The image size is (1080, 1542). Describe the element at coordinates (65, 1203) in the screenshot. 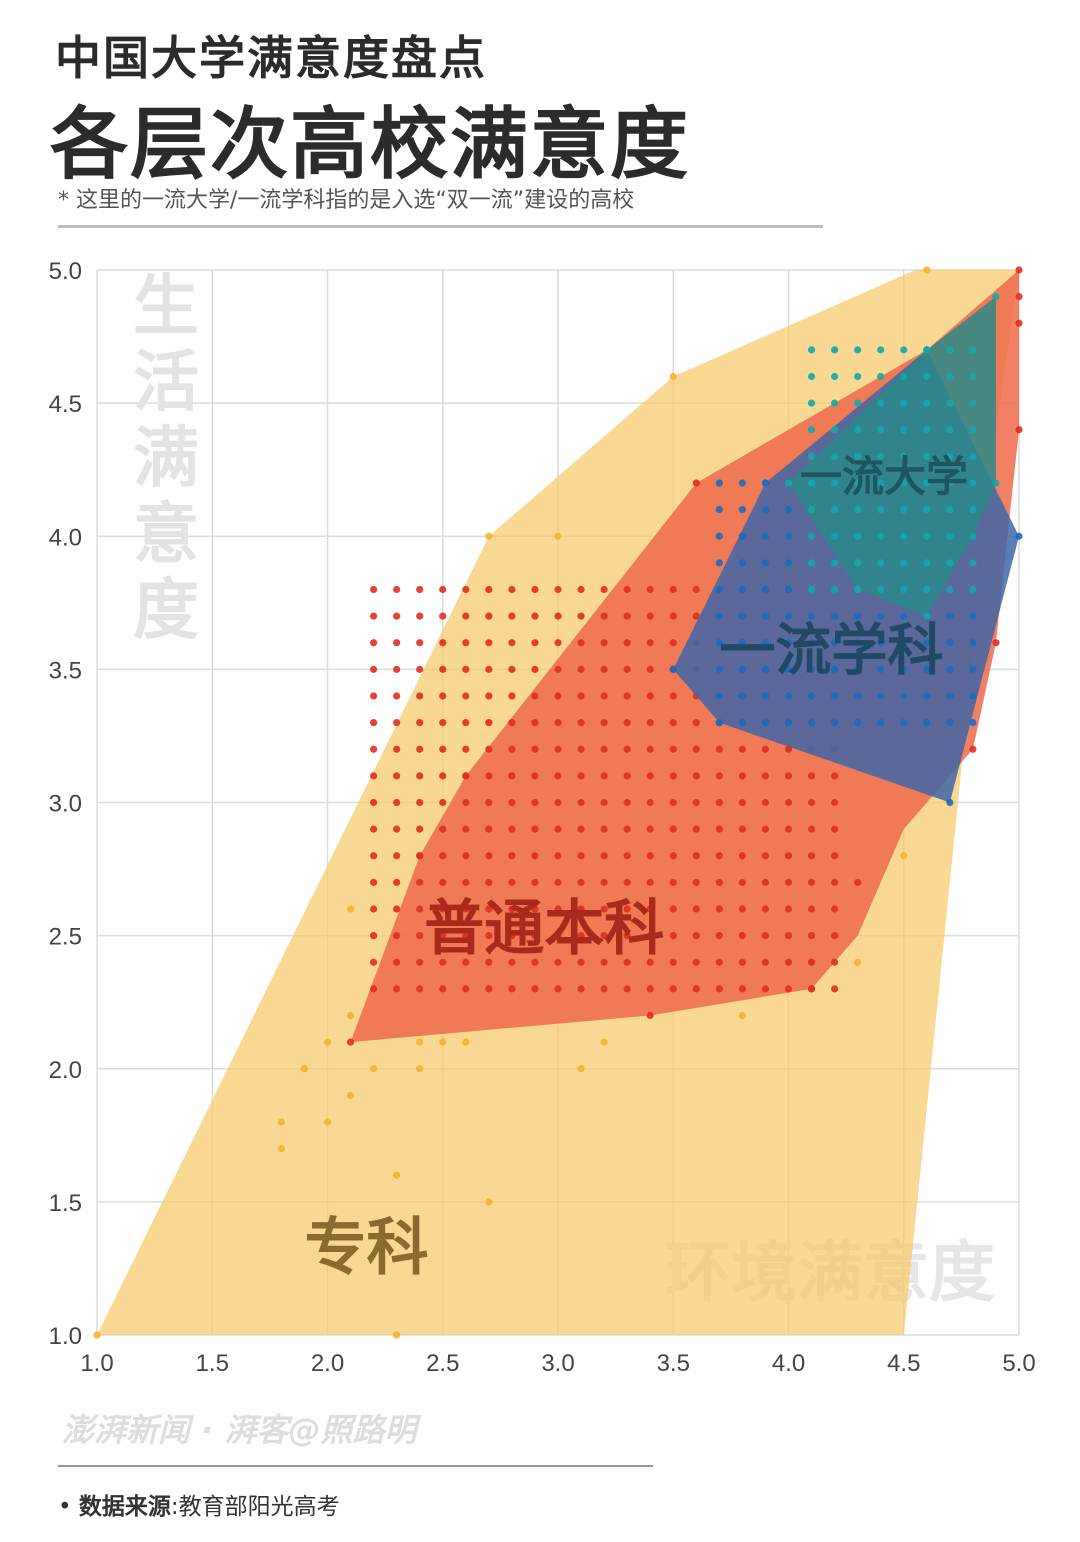

I see `y-tick-label: 1.5` at that location.